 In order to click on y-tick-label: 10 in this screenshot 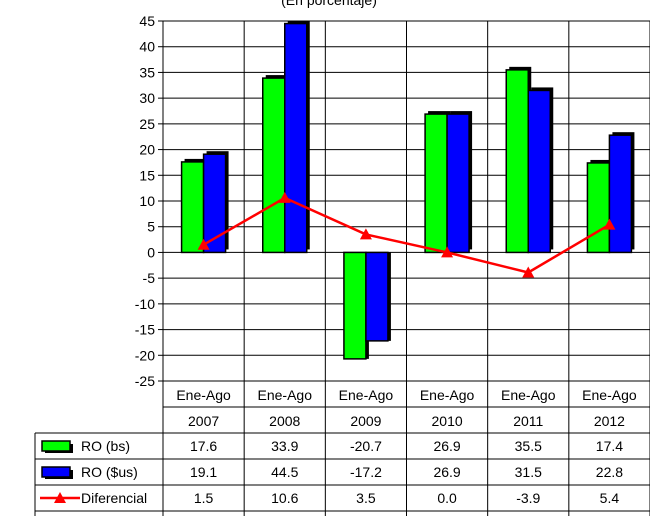, I will do `click(147, 201)`.